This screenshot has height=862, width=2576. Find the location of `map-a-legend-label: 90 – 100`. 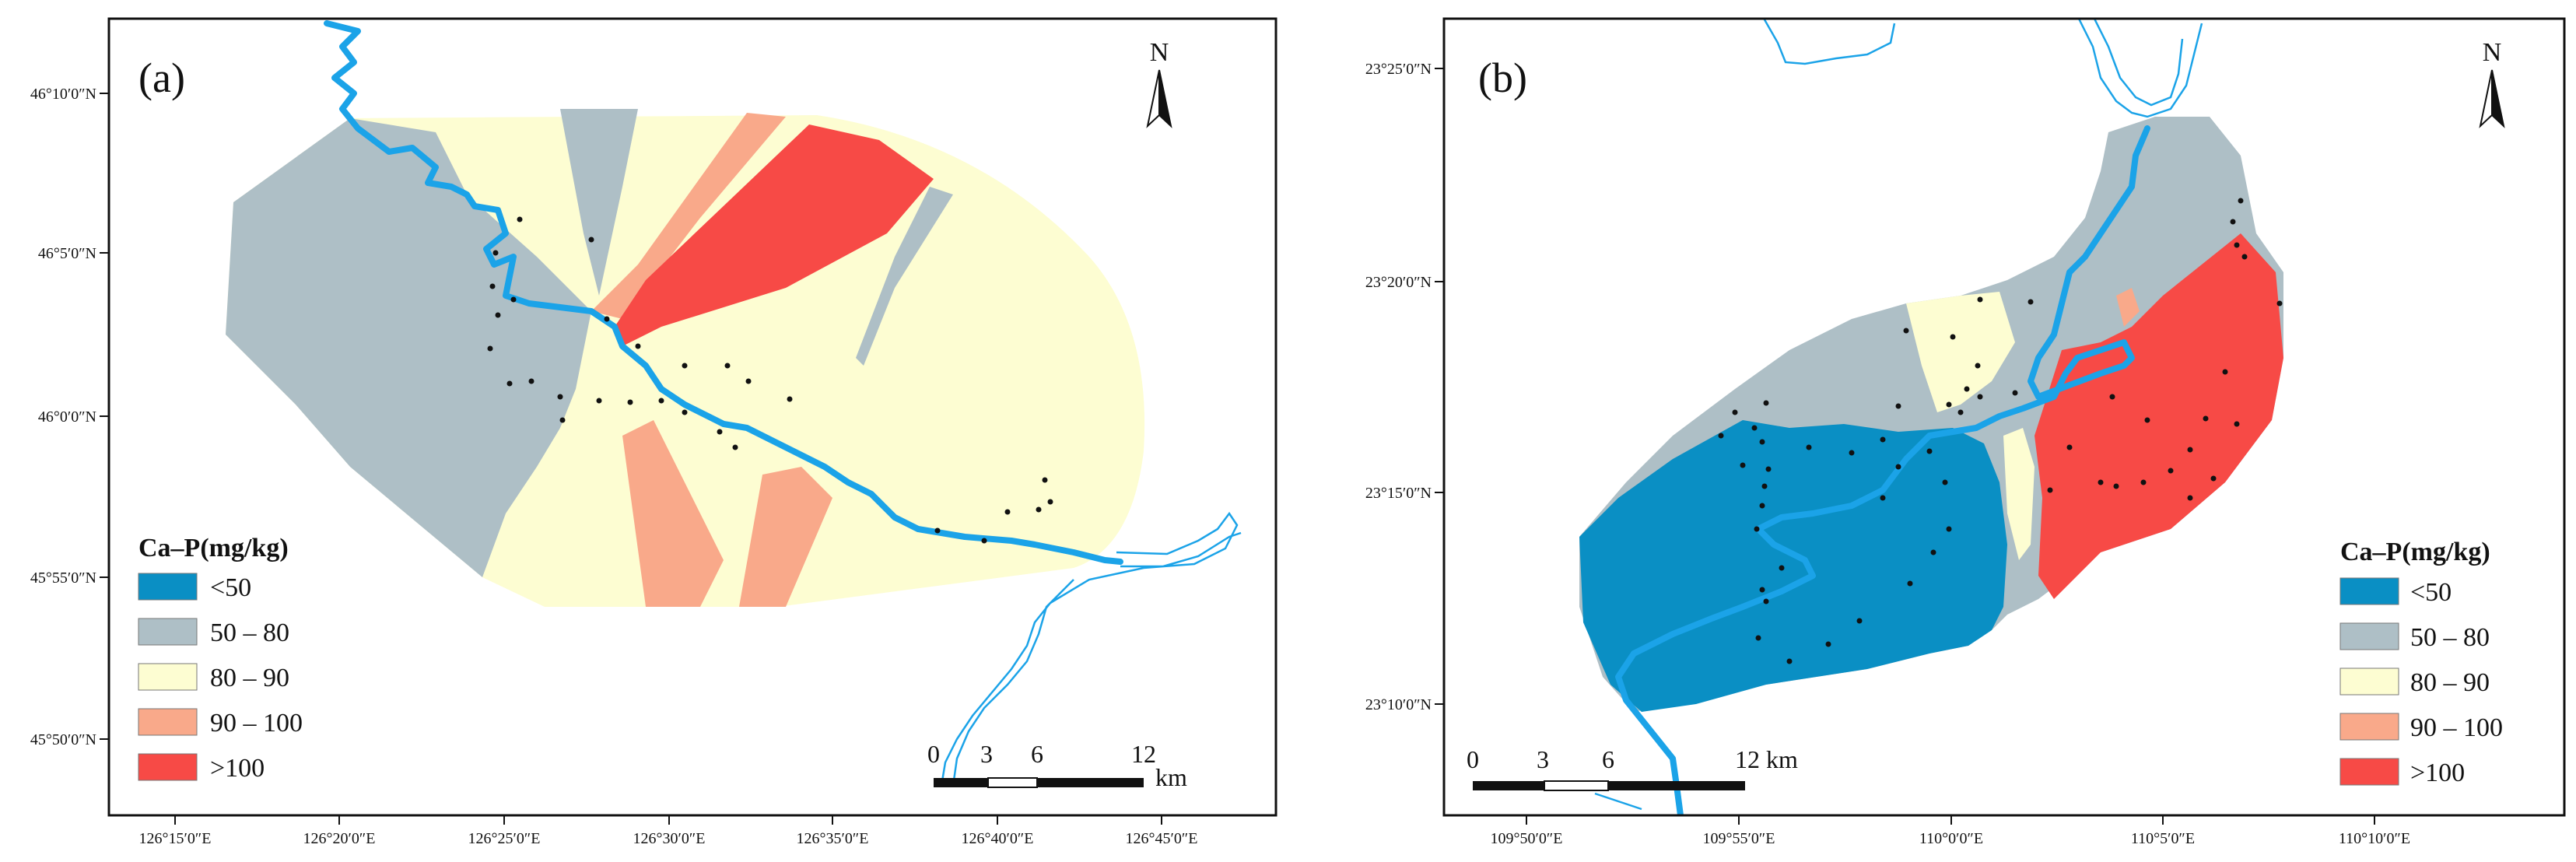

map-a-legend-label: 90 – 100 is located at coordinates (256, 723).